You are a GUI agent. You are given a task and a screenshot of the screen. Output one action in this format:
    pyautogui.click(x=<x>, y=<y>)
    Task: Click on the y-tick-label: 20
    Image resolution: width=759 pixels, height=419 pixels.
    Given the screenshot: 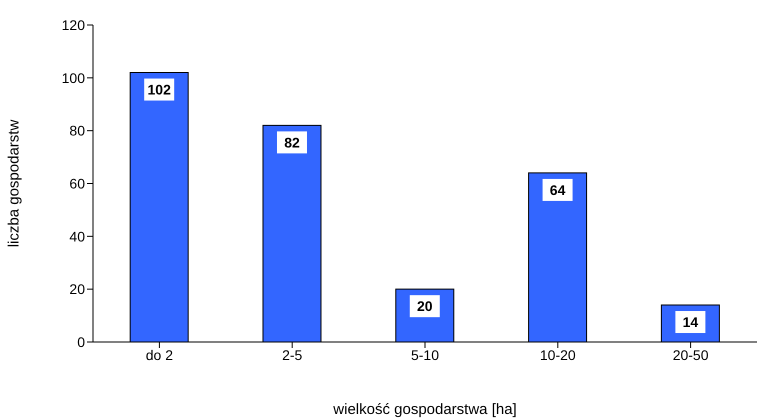 What is the action you would take?
    pyautogui.click(x=77, y=289)
    